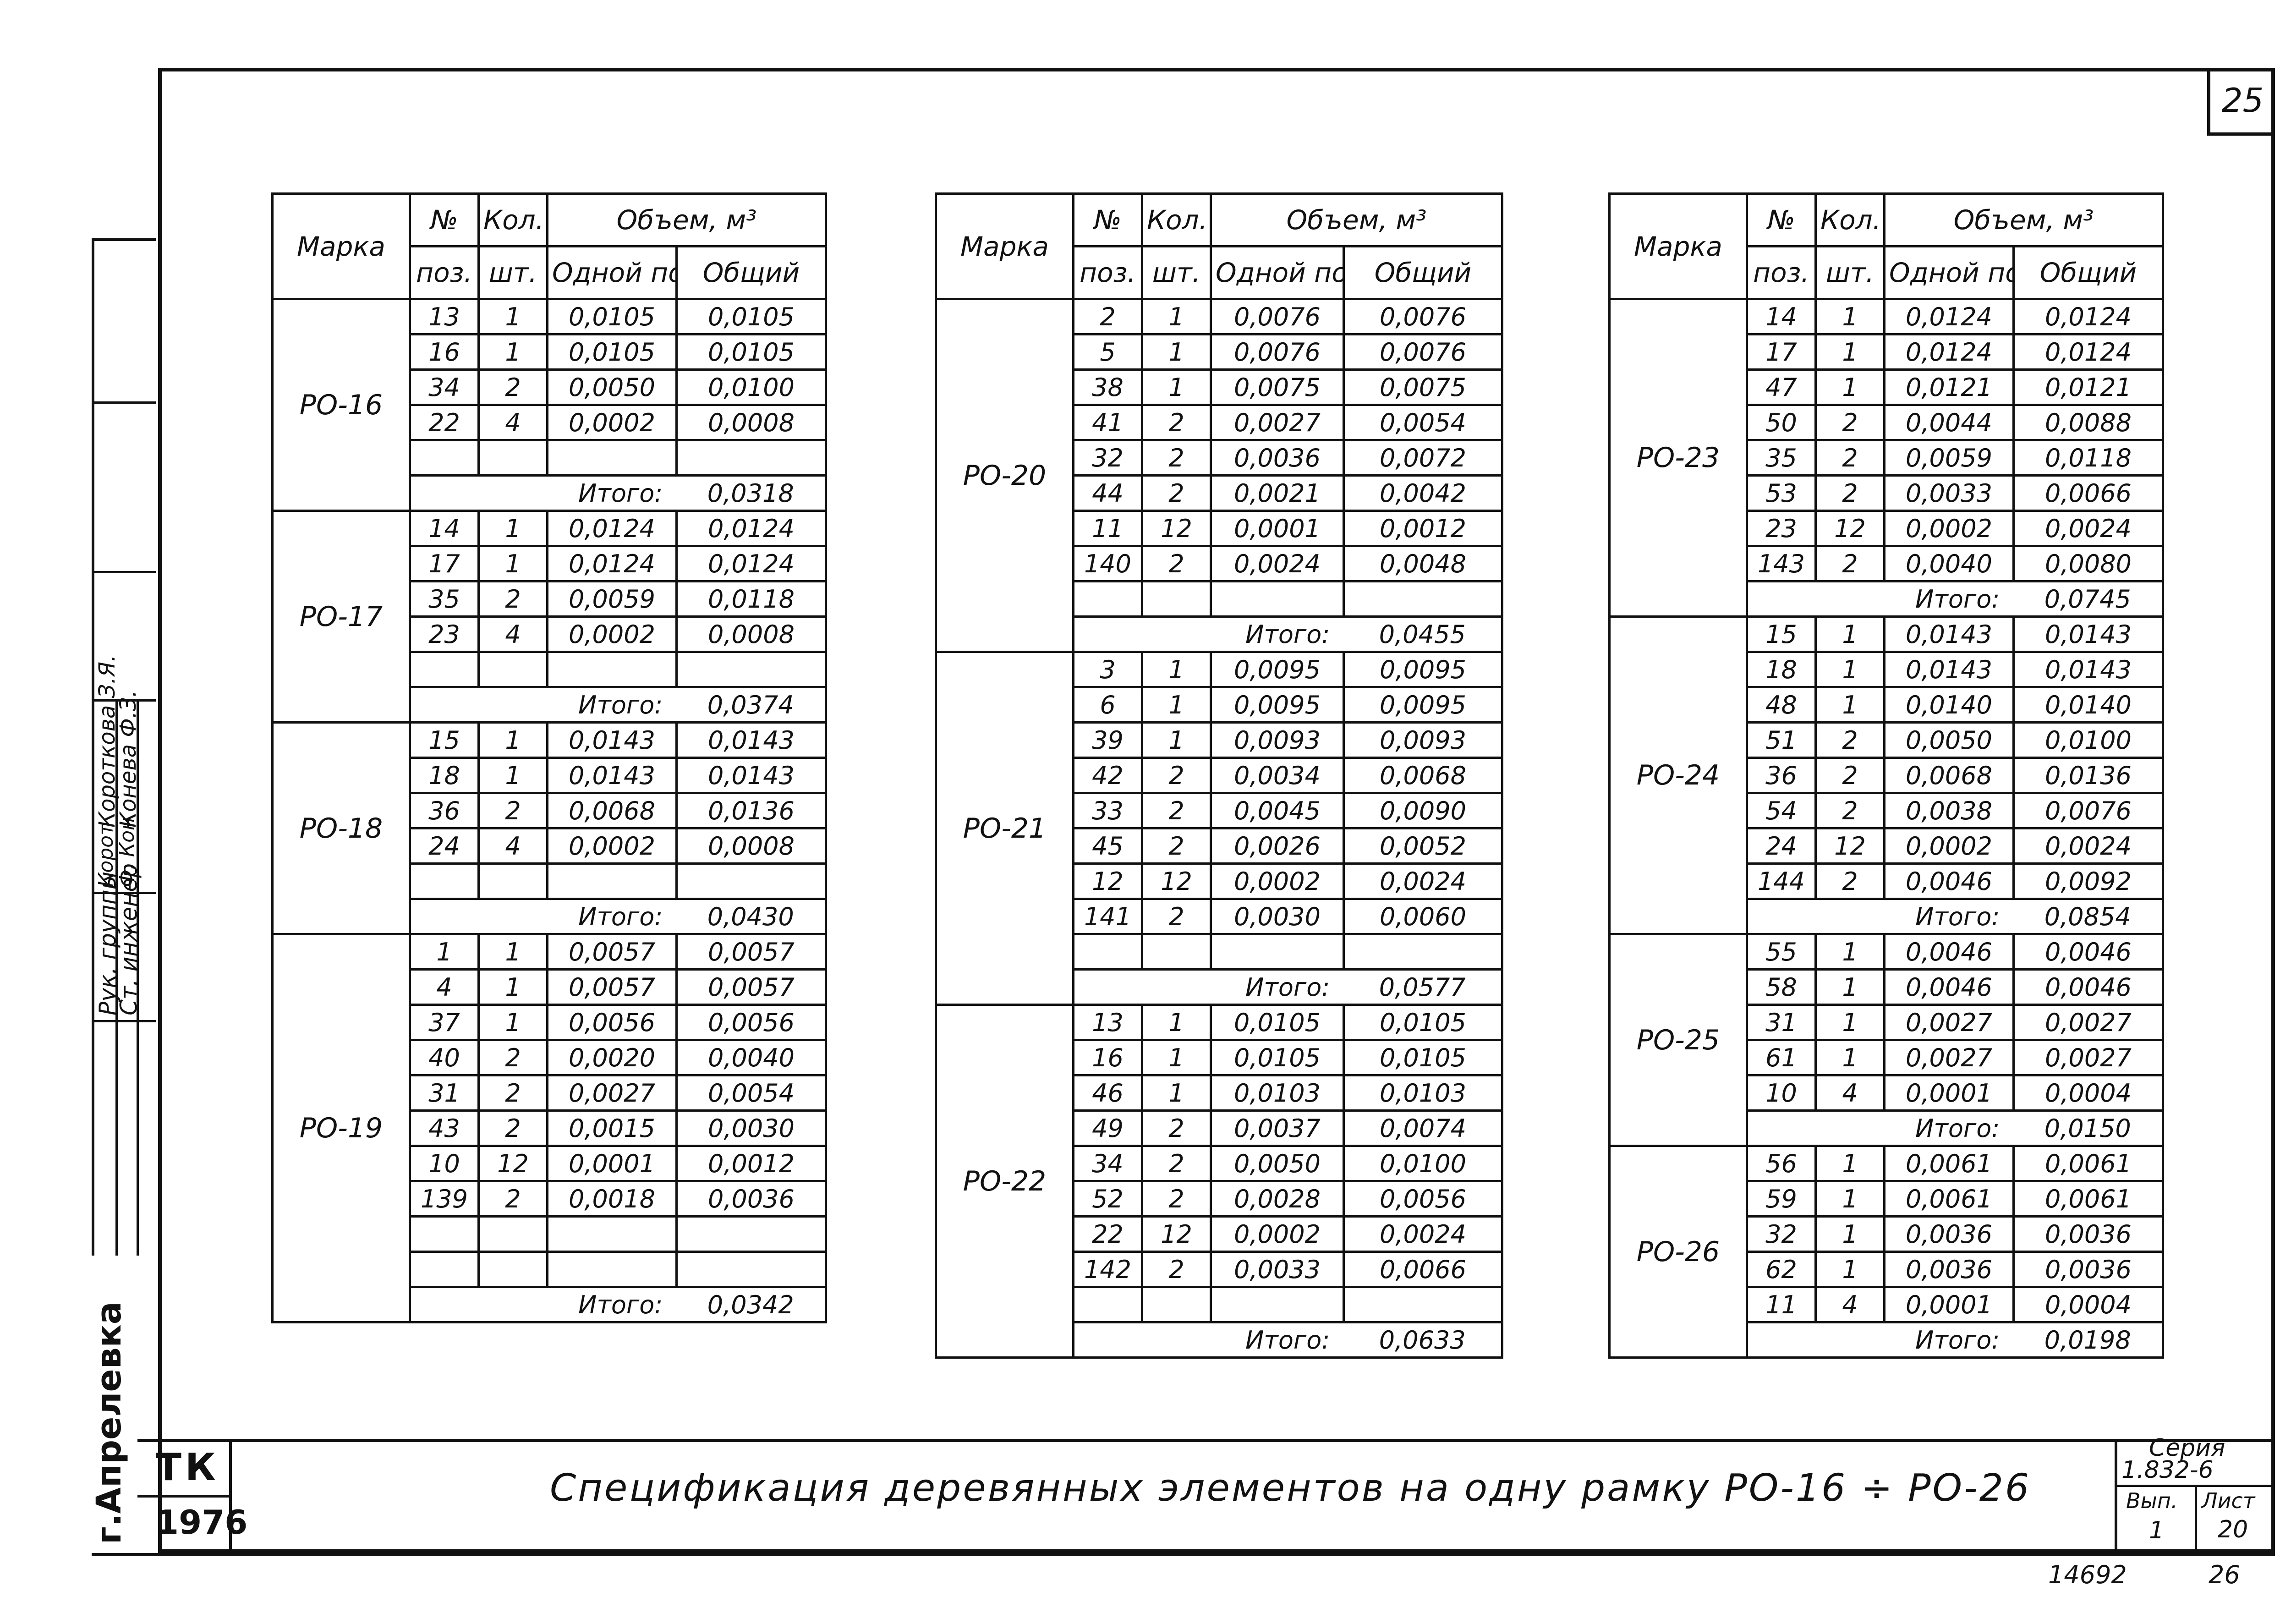  Describe the element at coordinates (2088, 1128) in the screenshot. I see `total-value: 0,0150` at that location.